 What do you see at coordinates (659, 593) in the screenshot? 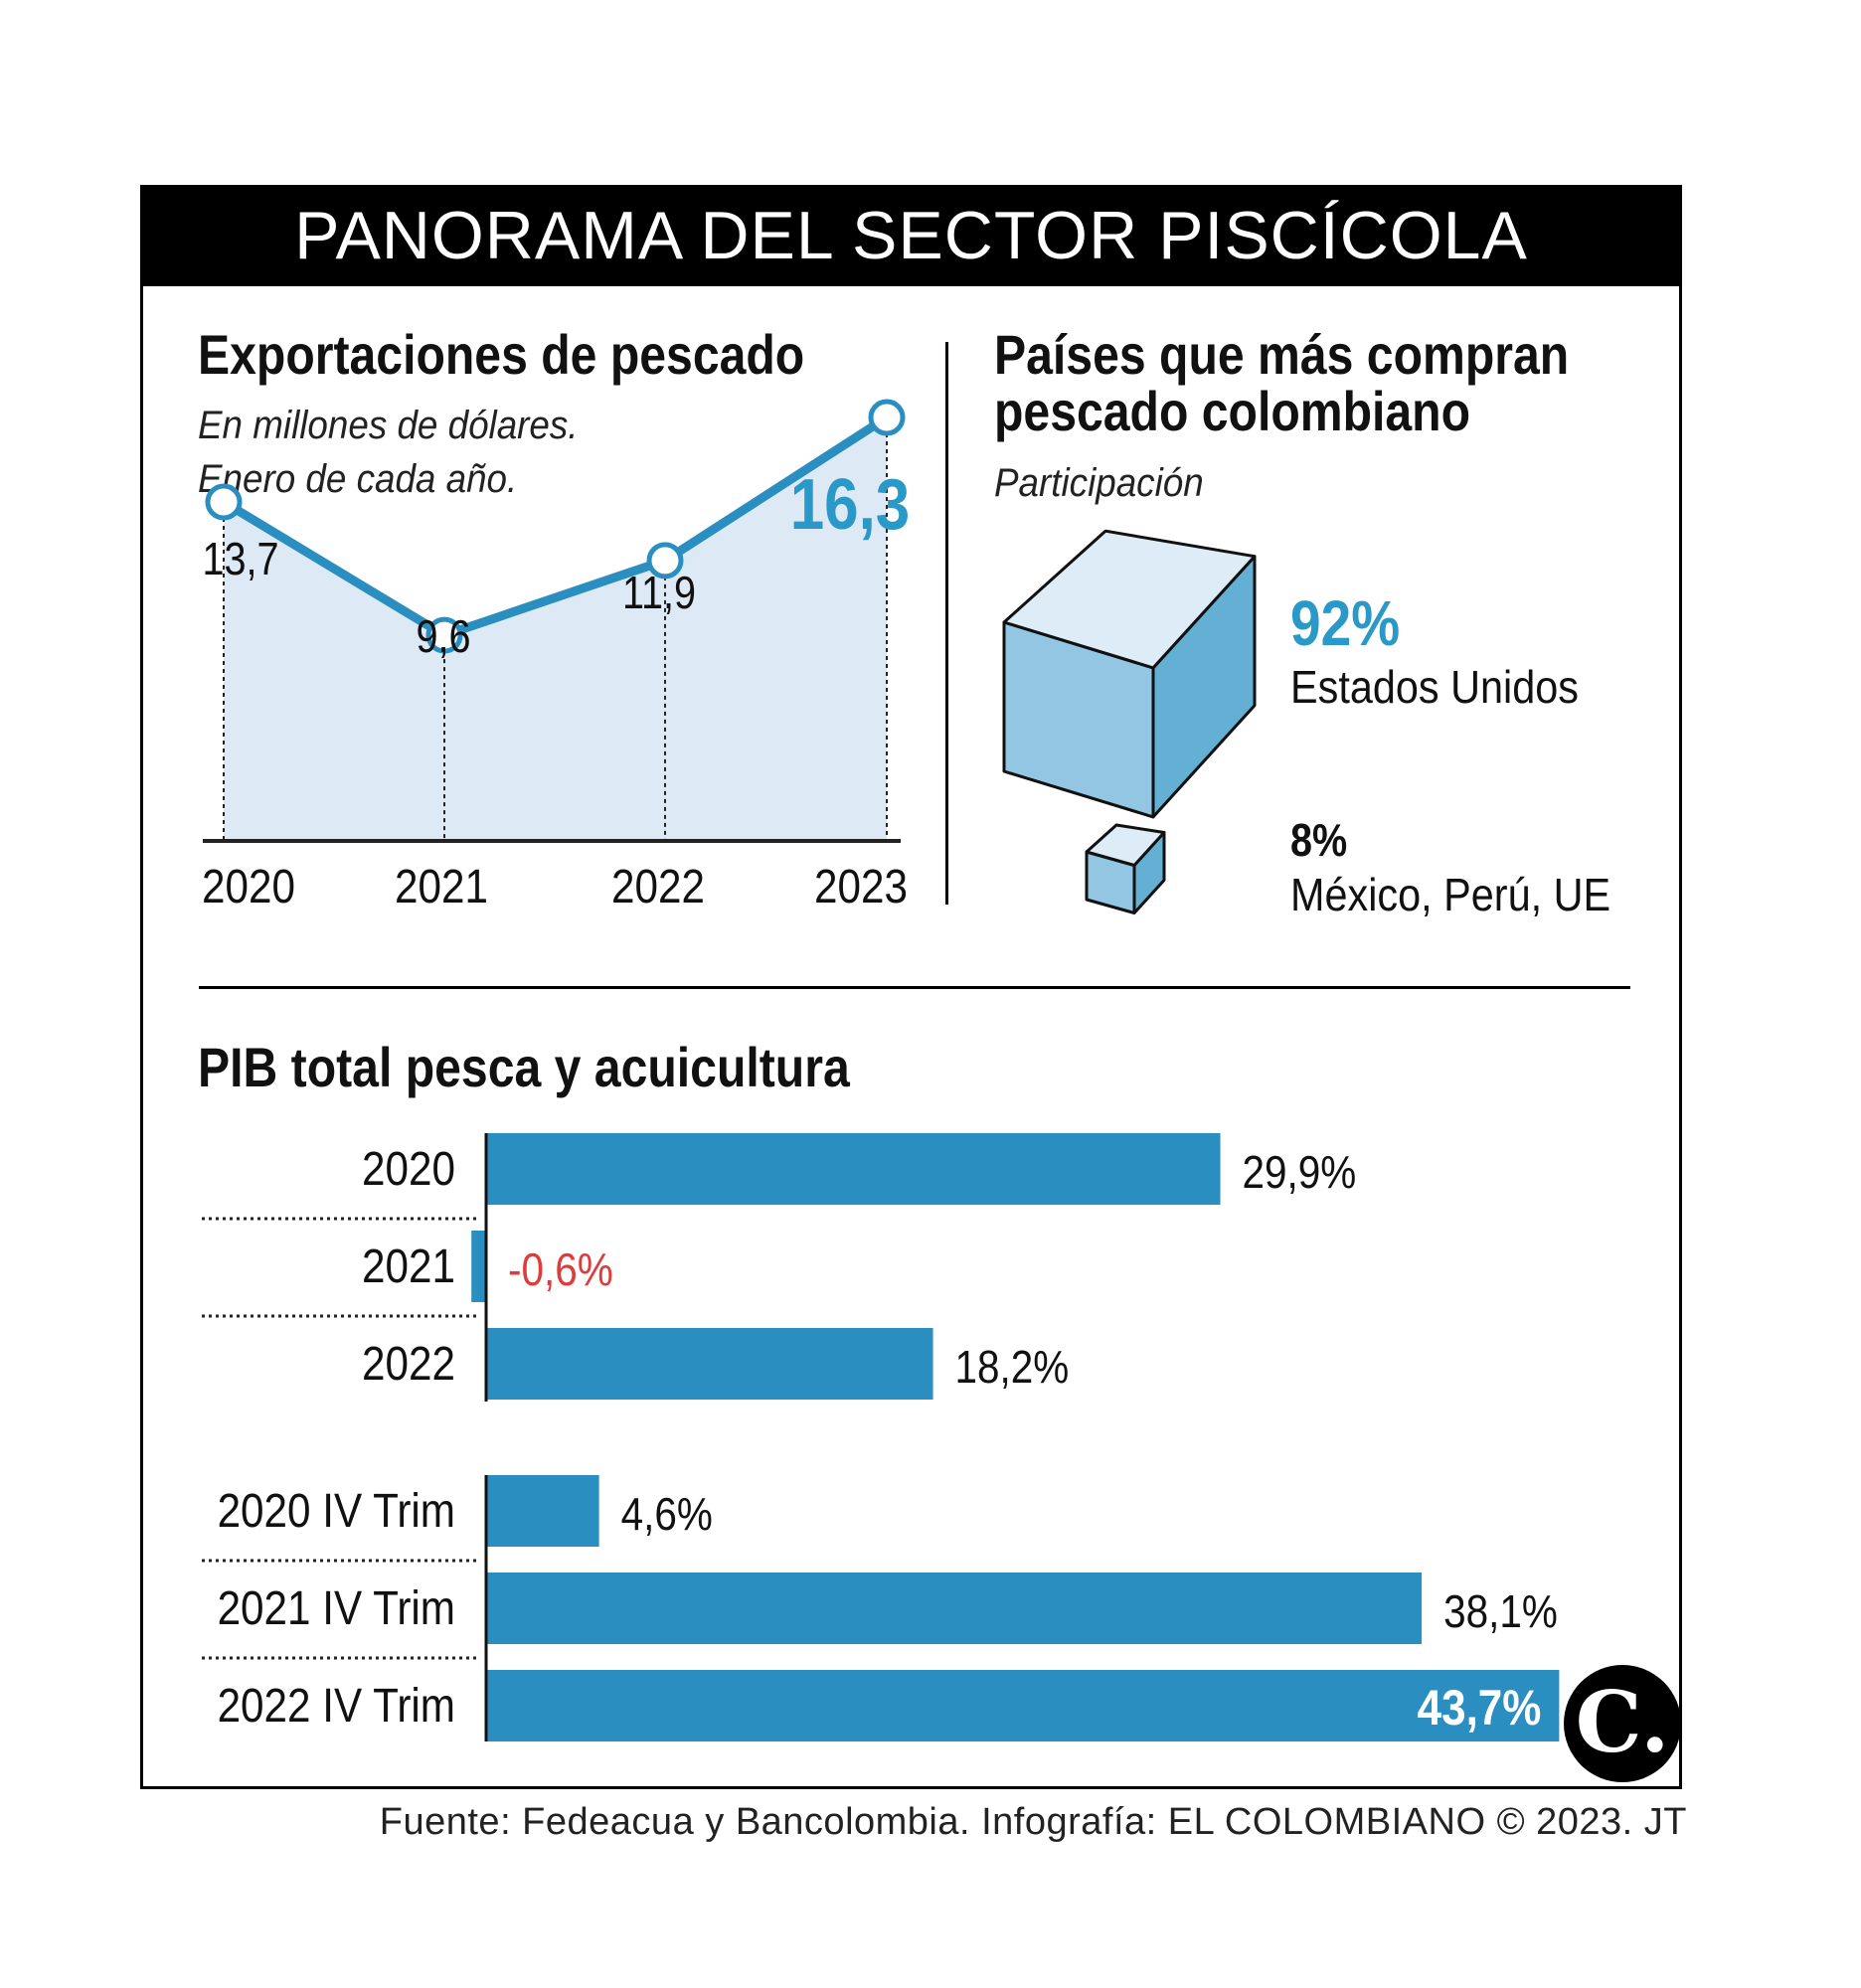
I see `exports-value-label: 11,9` at bounding box center [659, 593].